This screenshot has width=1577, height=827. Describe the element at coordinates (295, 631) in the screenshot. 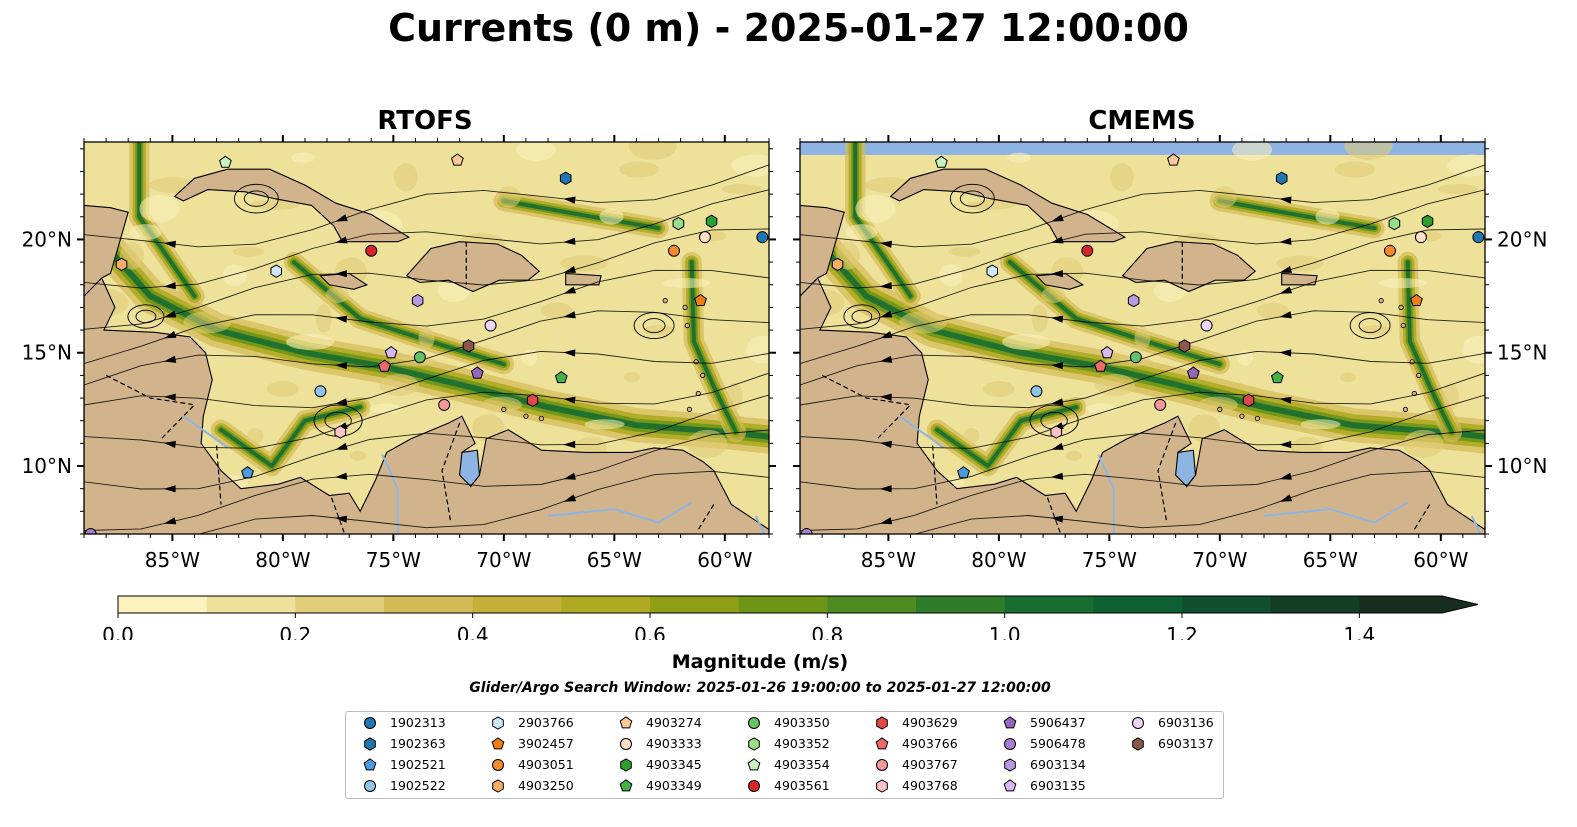

I see `colorbar-tick-label: 0.2` at that location.